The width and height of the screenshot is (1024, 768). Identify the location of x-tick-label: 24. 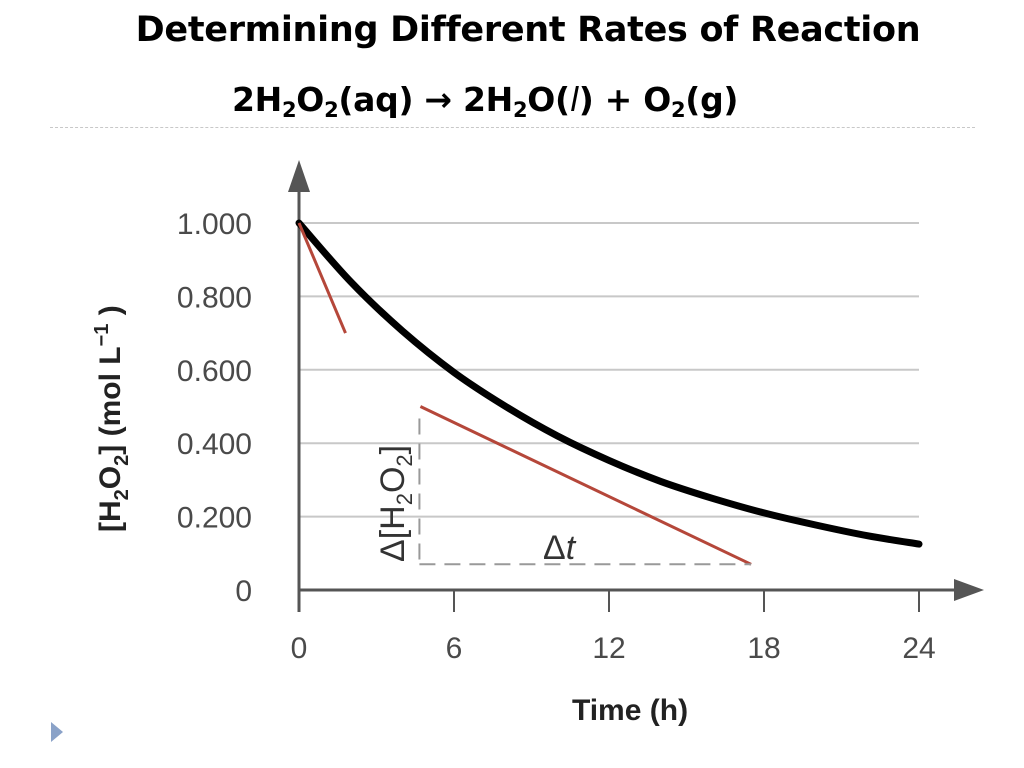
(918, 648).